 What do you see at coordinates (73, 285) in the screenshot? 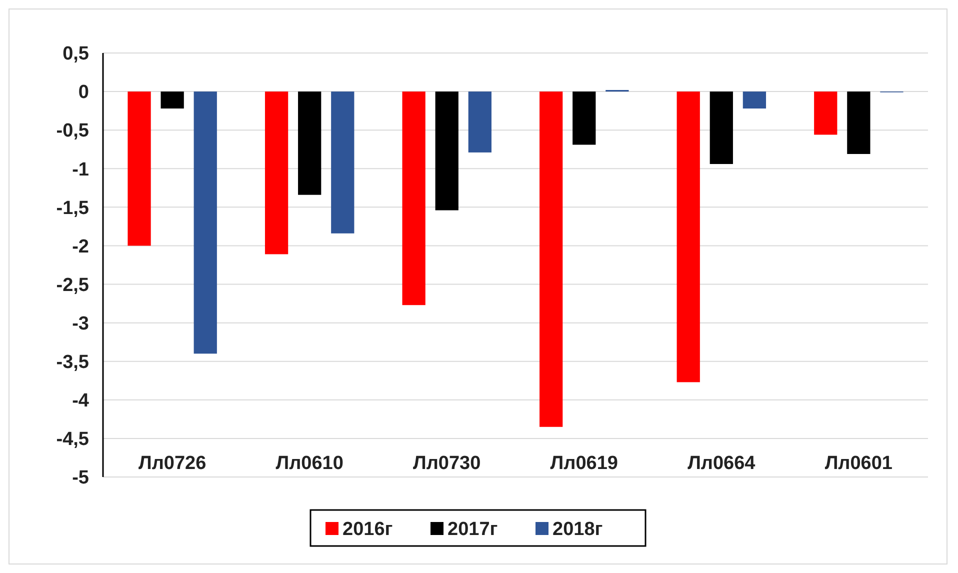
I see `y-tick-label: -2,5` at bounding box center [73, 285].